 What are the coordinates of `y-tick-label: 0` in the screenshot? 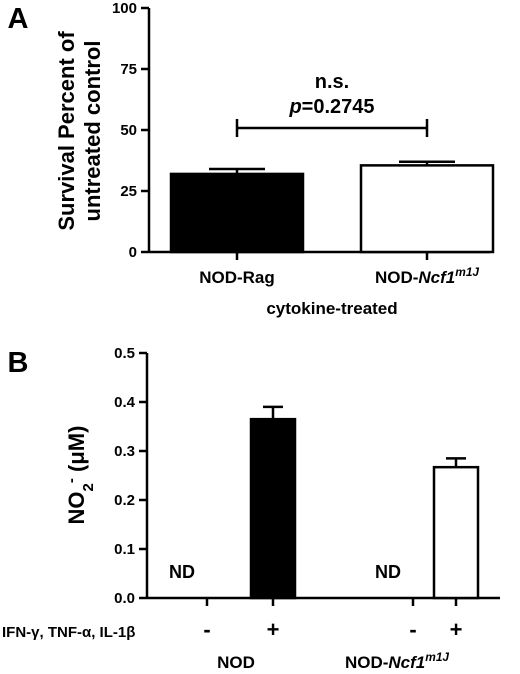 It's located at (133, 252).